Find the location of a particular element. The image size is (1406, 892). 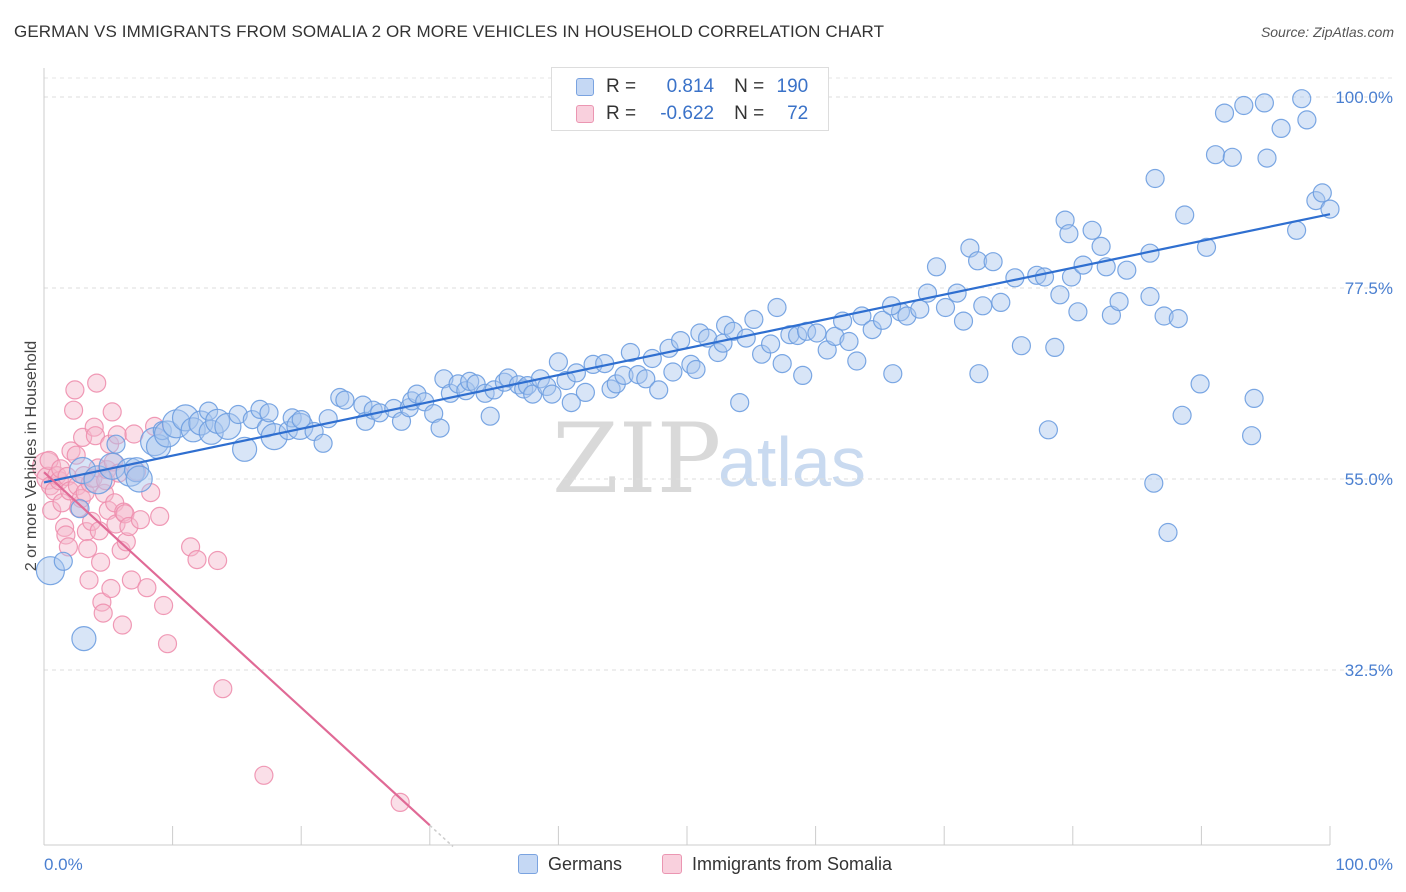

x-tick-label-start: 0.0% is located at coordinates (63, 864).